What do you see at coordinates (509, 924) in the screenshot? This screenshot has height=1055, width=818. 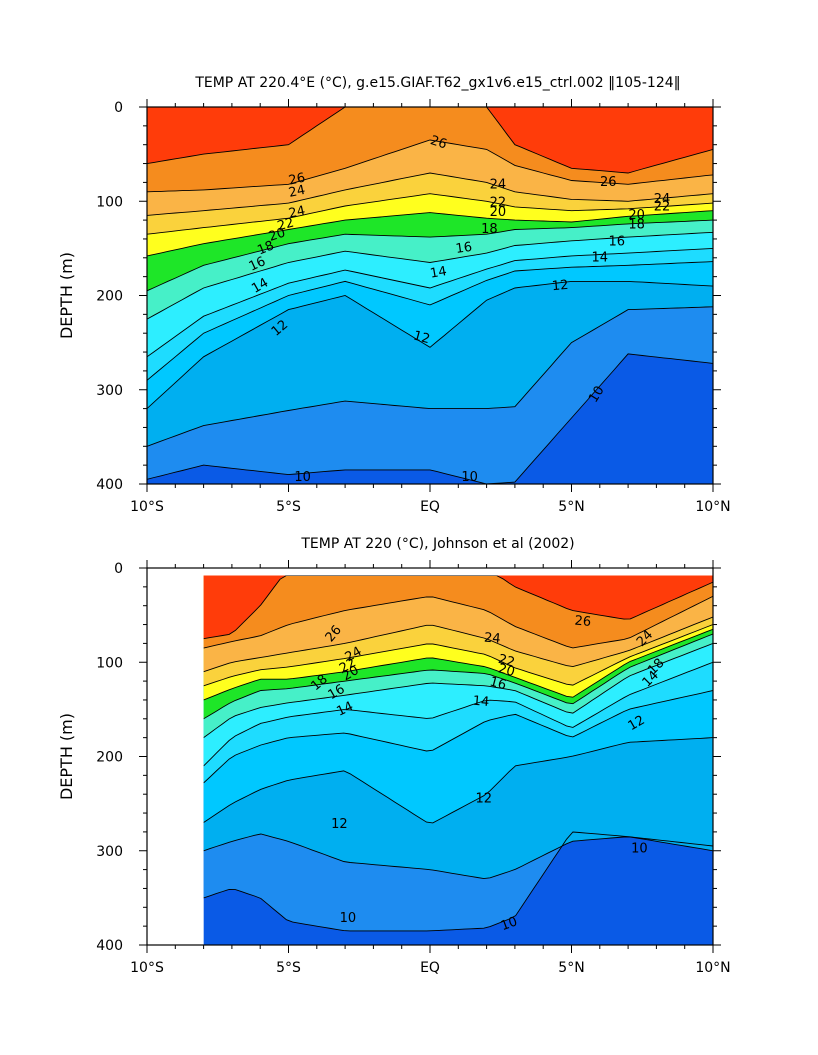 I see `contour-label-14: 10` at bounding box center [509, 924].